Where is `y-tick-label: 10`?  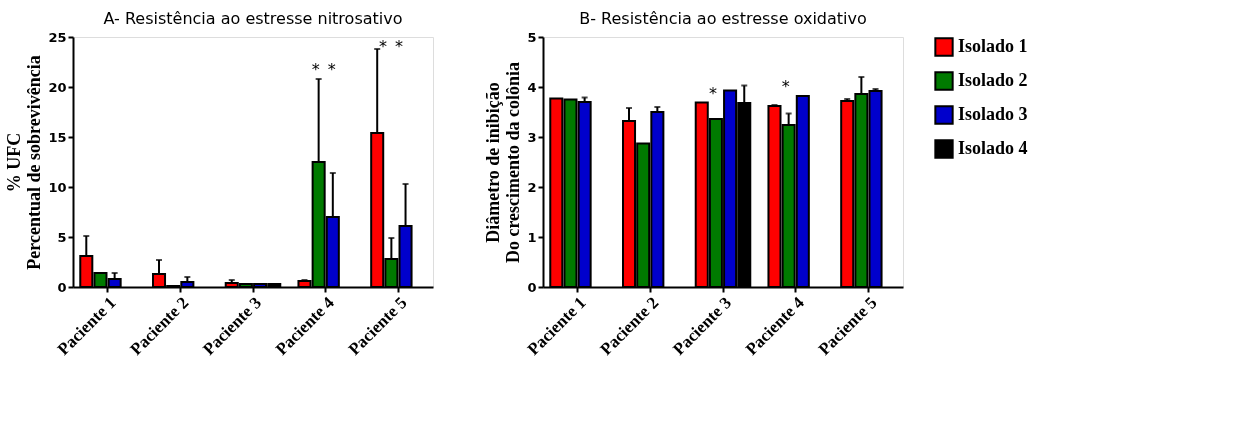
y-tick-label: 10 is located at coordinates (57, 187).